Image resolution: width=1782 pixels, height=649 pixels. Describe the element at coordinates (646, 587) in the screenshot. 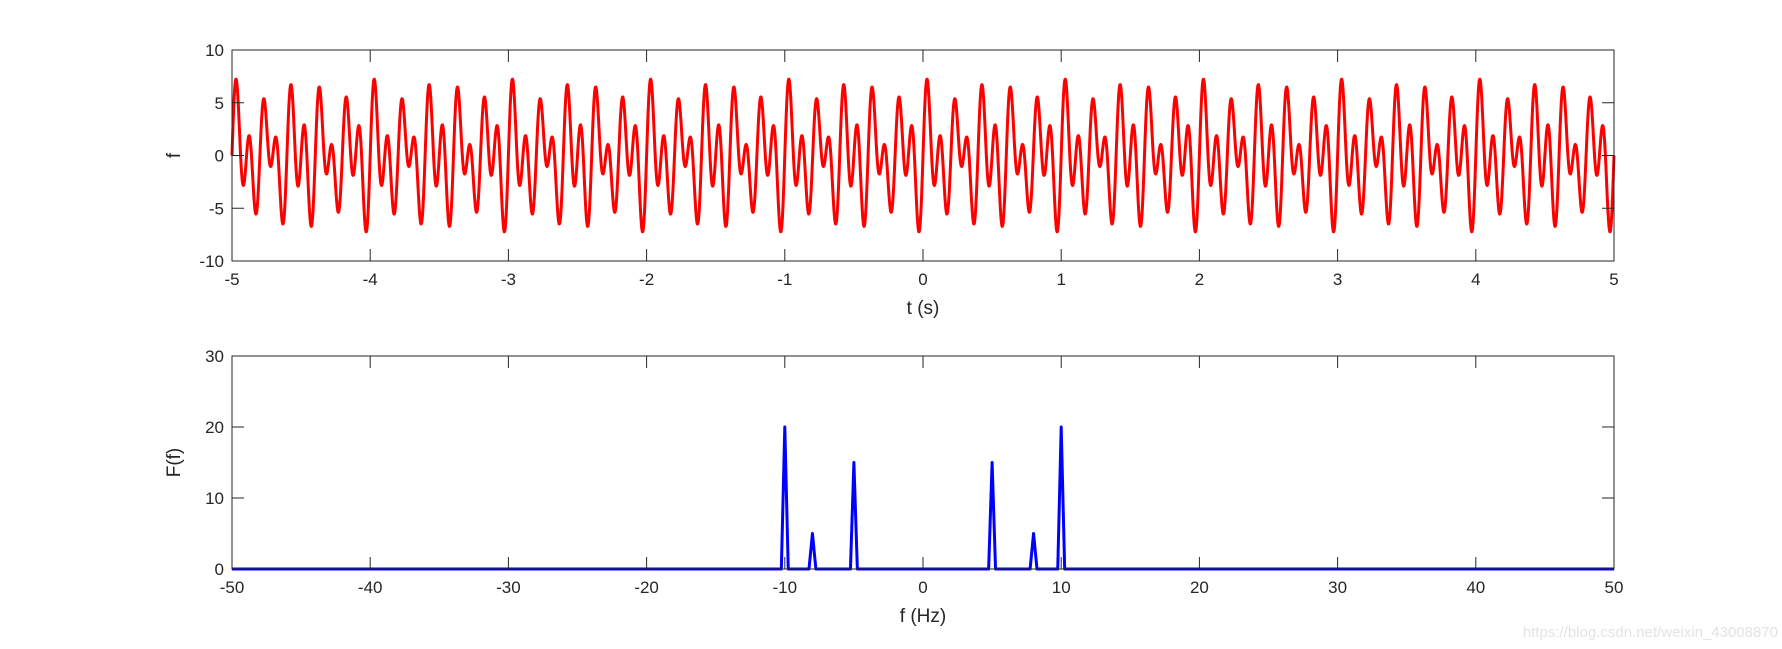

I see `x-tick-label: -20` at that location.